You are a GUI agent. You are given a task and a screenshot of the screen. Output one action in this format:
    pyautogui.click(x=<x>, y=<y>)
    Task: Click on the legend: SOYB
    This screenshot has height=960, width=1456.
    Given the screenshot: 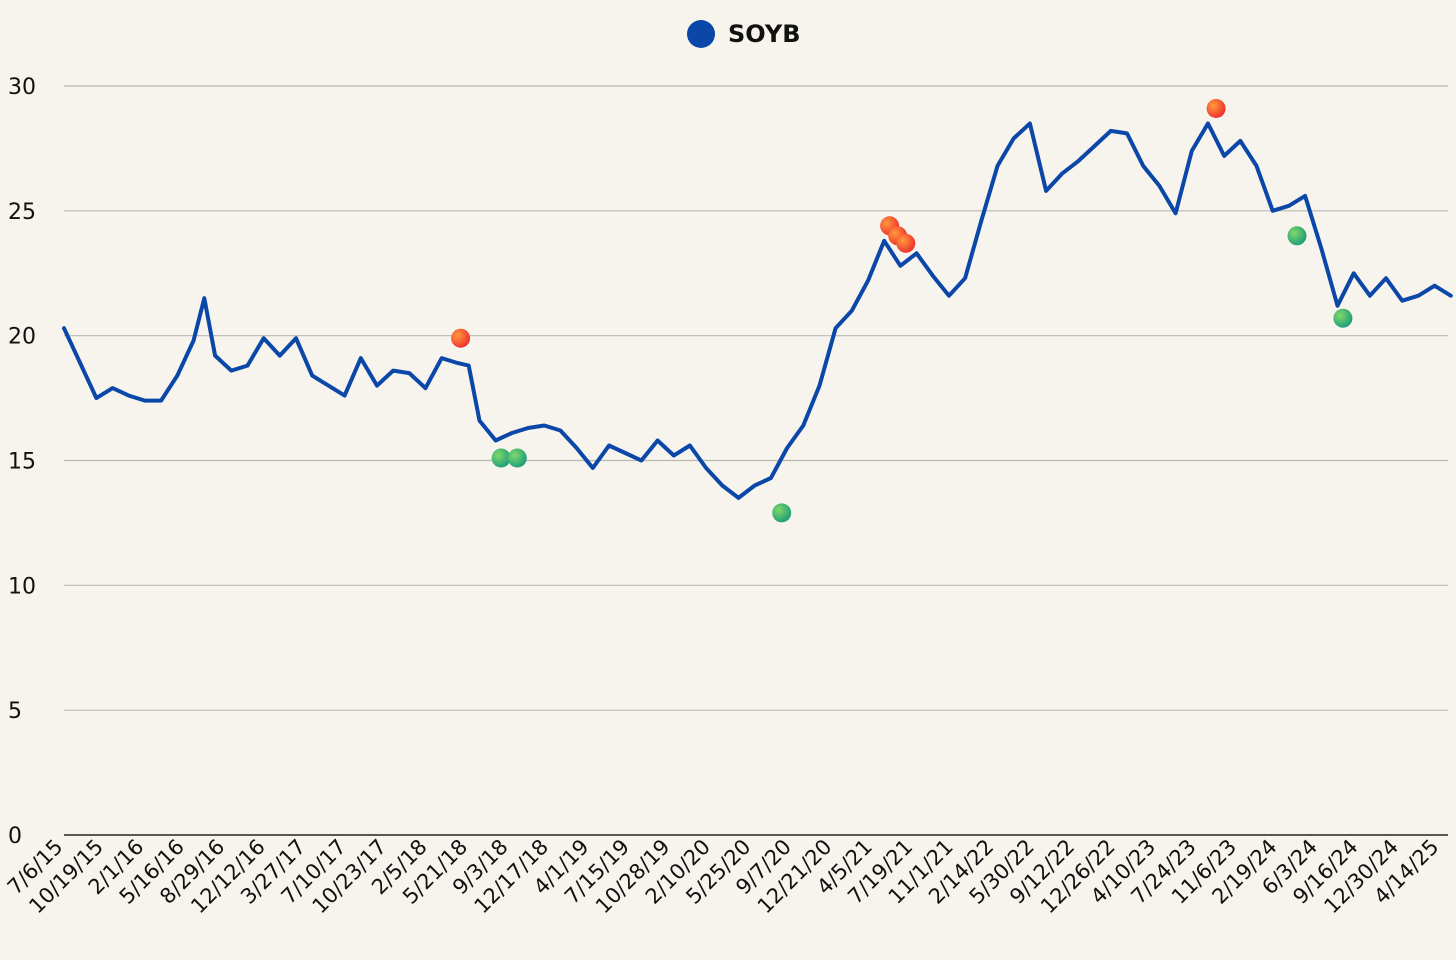 What is the action you would take?
    pyautogui.click(x=744, y=34)
    